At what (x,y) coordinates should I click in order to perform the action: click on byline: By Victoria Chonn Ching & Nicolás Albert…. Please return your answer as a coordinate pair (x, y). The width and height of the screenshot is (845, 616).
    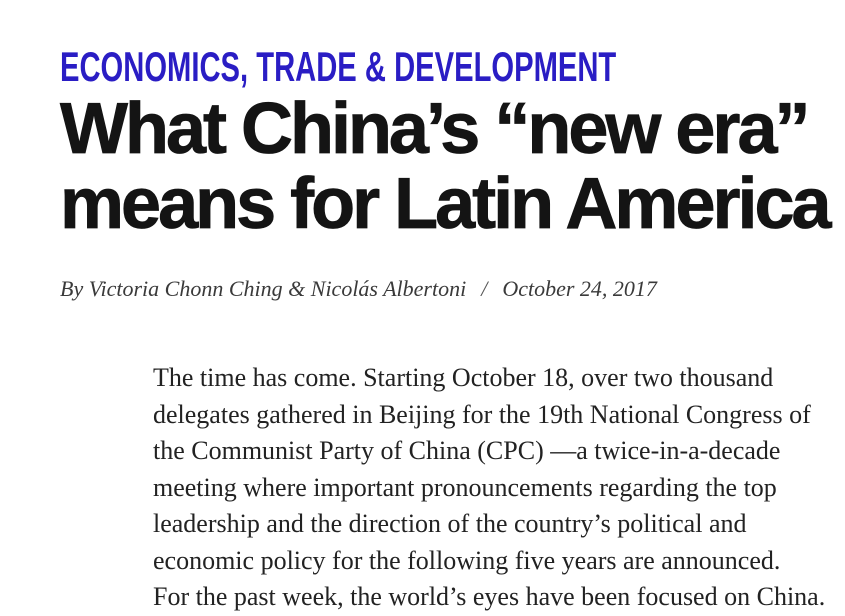
    Looking at the image, I should click on (358, 289).